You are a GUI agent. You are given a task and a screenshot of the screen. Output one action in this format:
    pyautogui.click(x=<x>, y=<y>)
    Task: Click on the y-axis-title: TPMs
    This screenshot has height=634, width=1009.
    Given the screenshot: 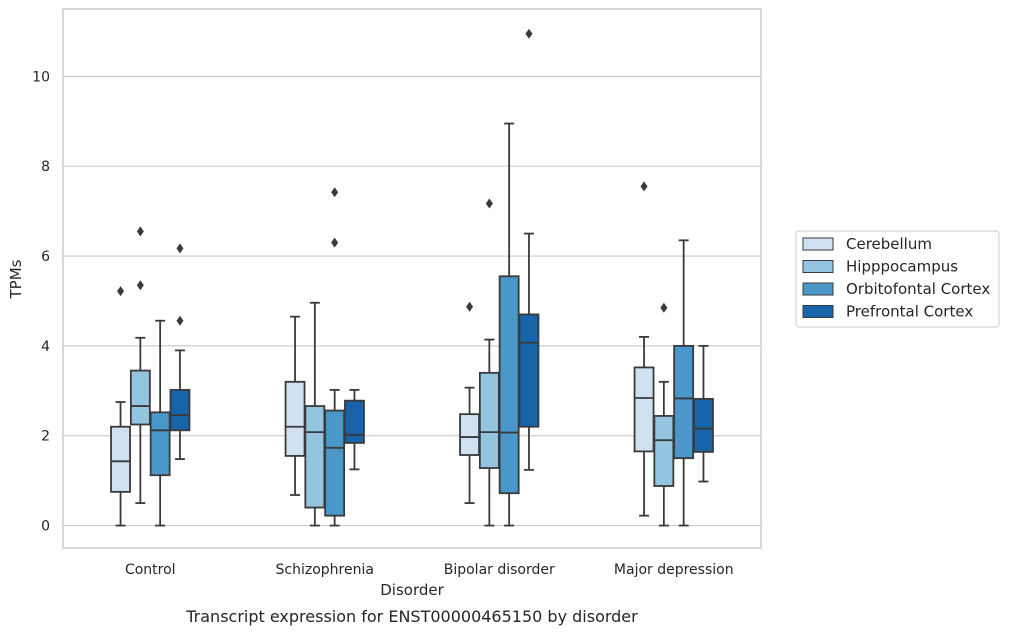 What is the action you would take?
    pyautogui.click(x=16, y=279)
    